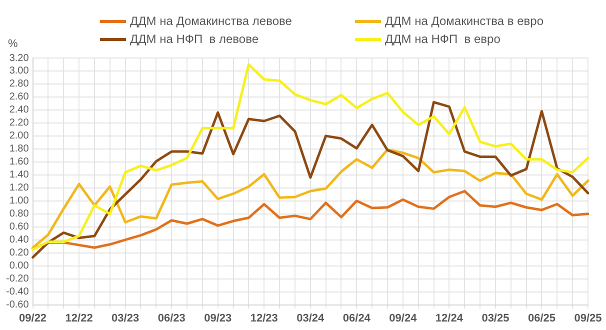 This screenshot has width=606, height=330. I want to click on x-tick-label: 09/22, so click(33, 318).